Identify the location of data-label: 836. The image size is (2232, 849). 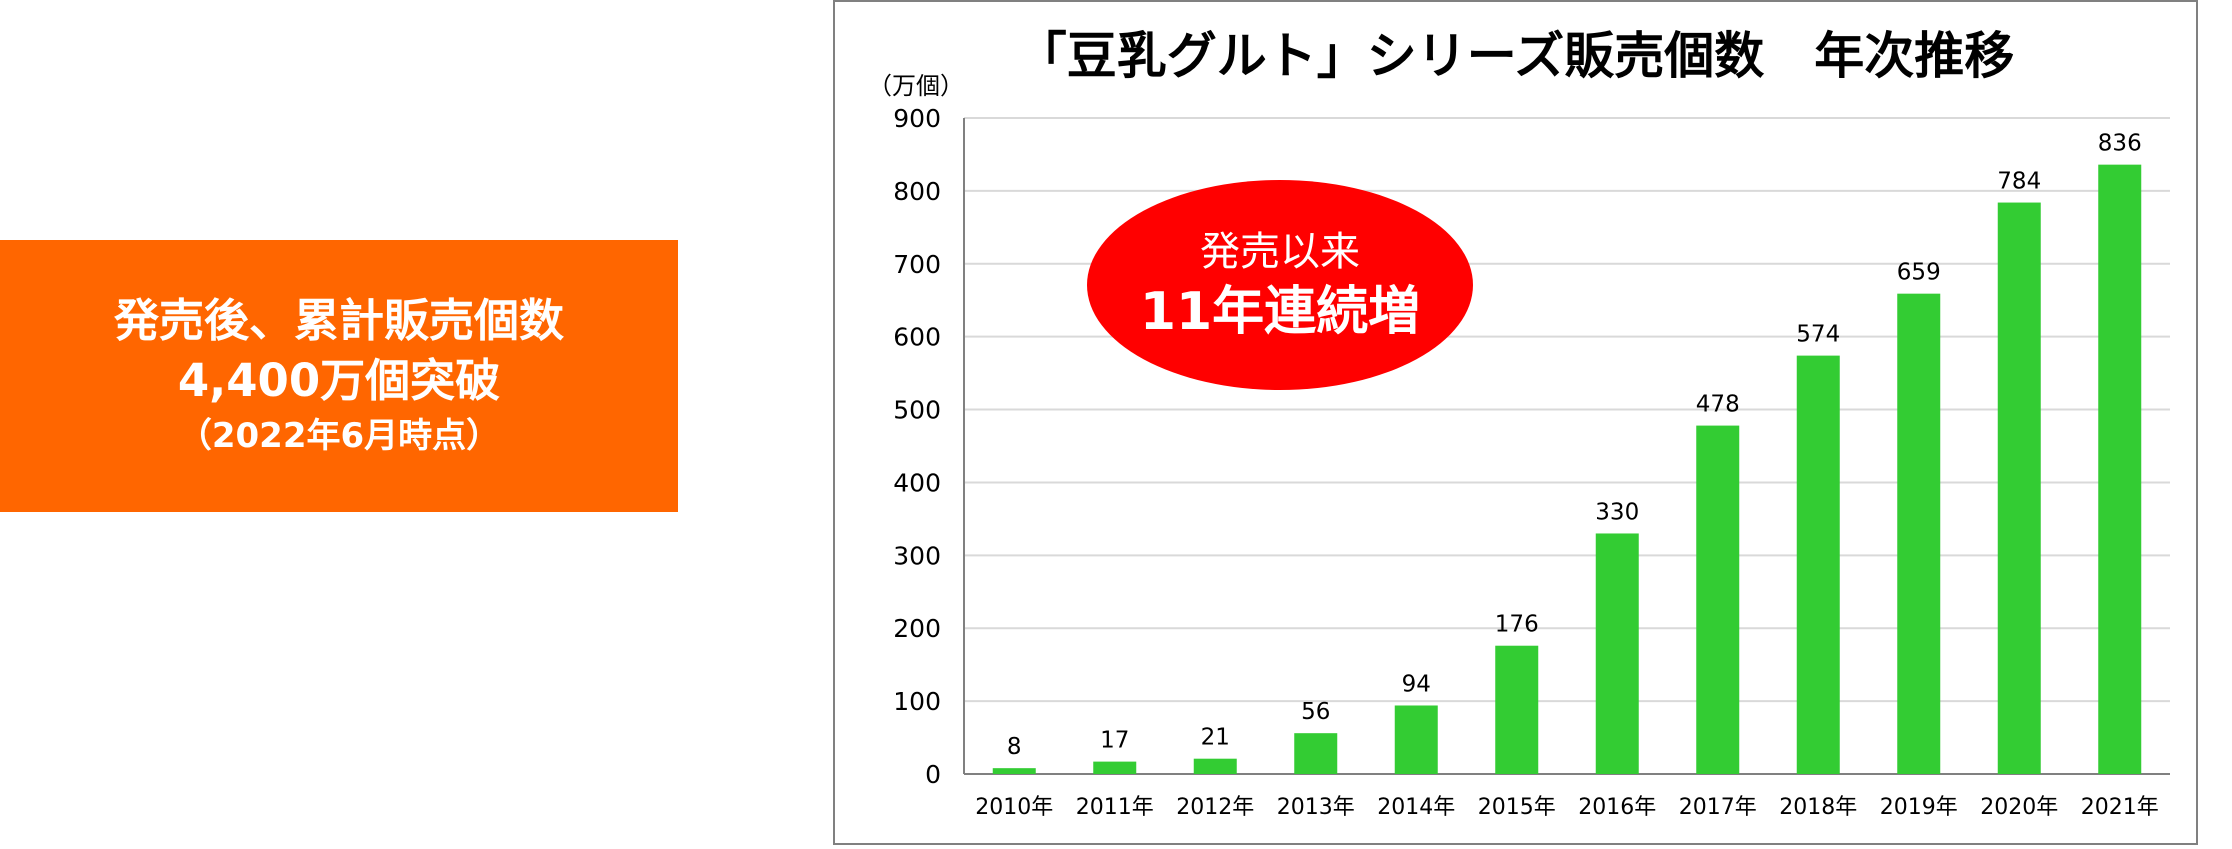
(2120, 144).